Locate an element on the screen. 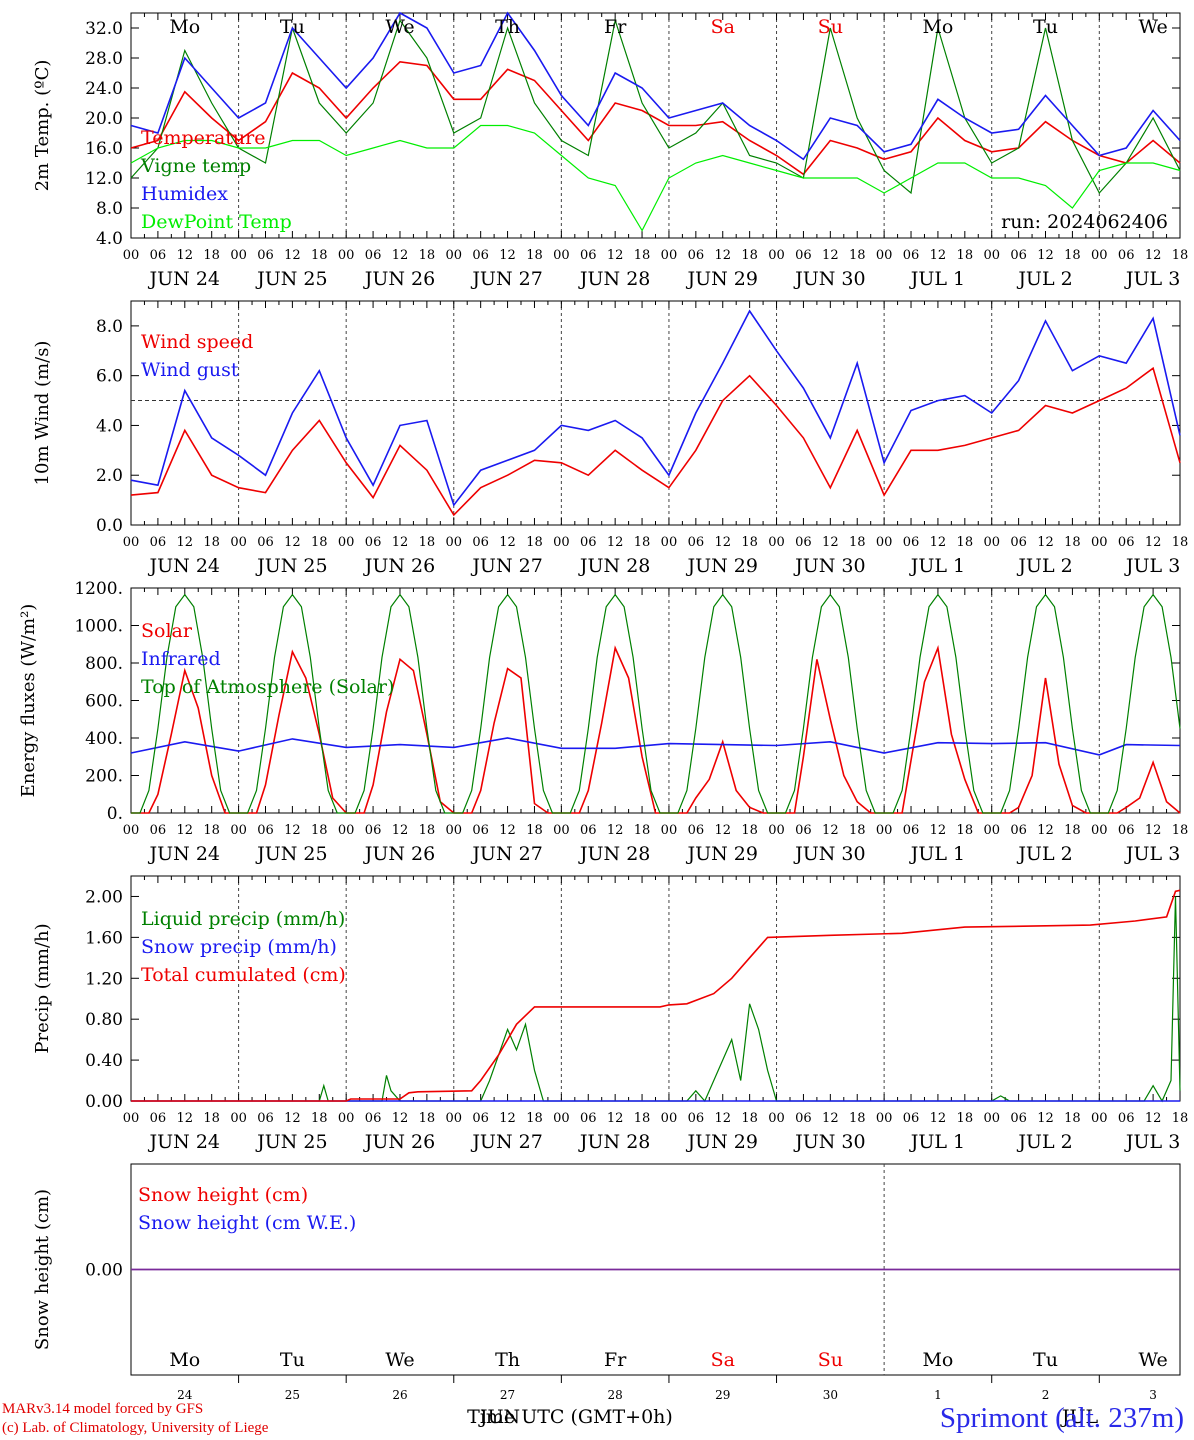 This screenshot has height=1440, width=1194. y-axis-title: Precip (mm/h) is located at coordinates (42, 988).